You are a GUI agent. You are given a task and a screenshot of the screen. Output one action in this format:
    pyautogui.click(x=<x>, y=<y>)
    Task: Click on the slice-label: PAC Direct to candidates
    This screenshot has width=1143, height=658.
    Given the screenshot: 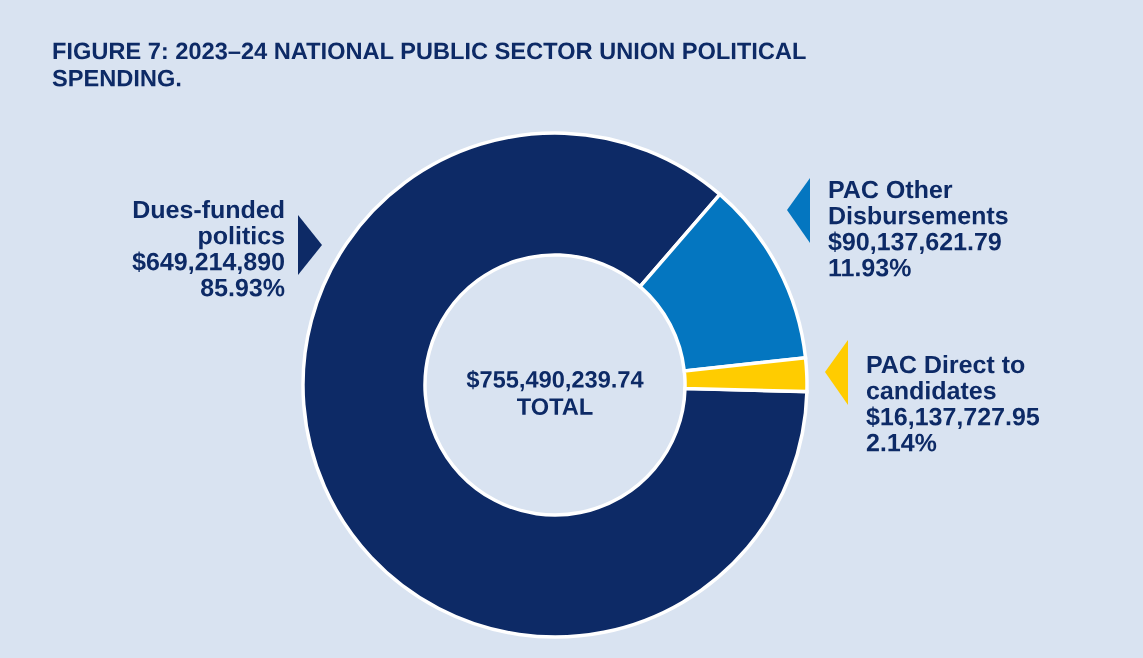 What is the action you would take?
    pyautogui.click(x=945, y=377)
    